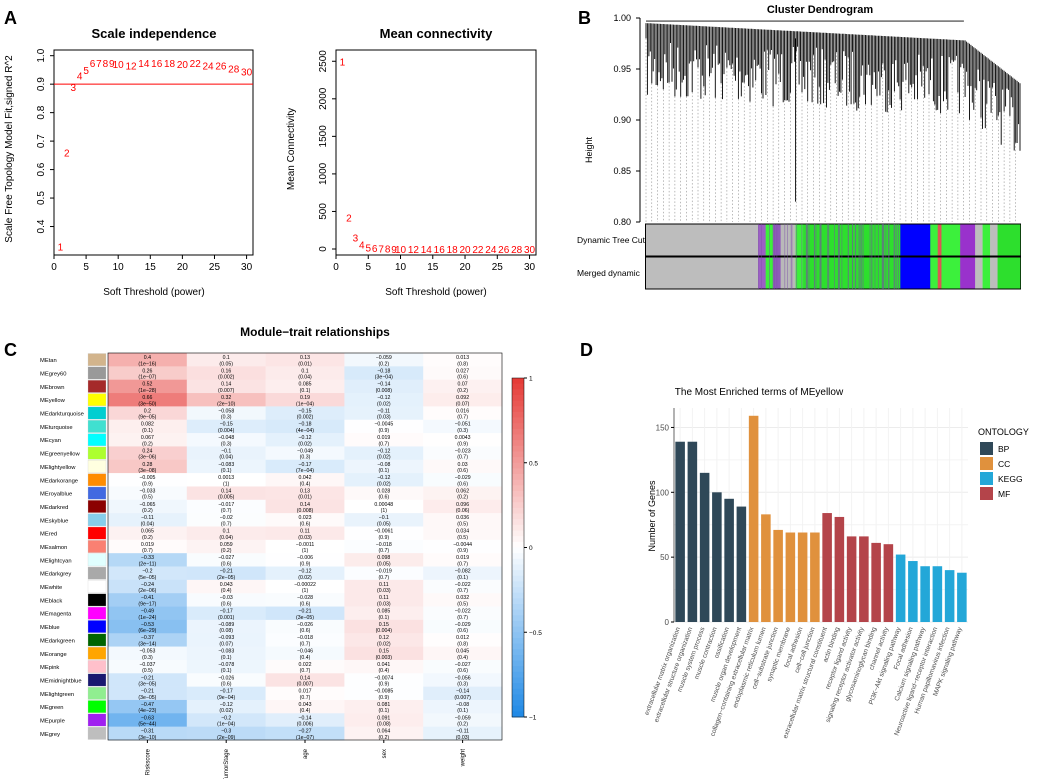 This screenshot has width=1052, height=779. Describe the element at coordinates (147, 604) in the screenshot. I see `heatmap-cell-p: (9e−17)` at that location.